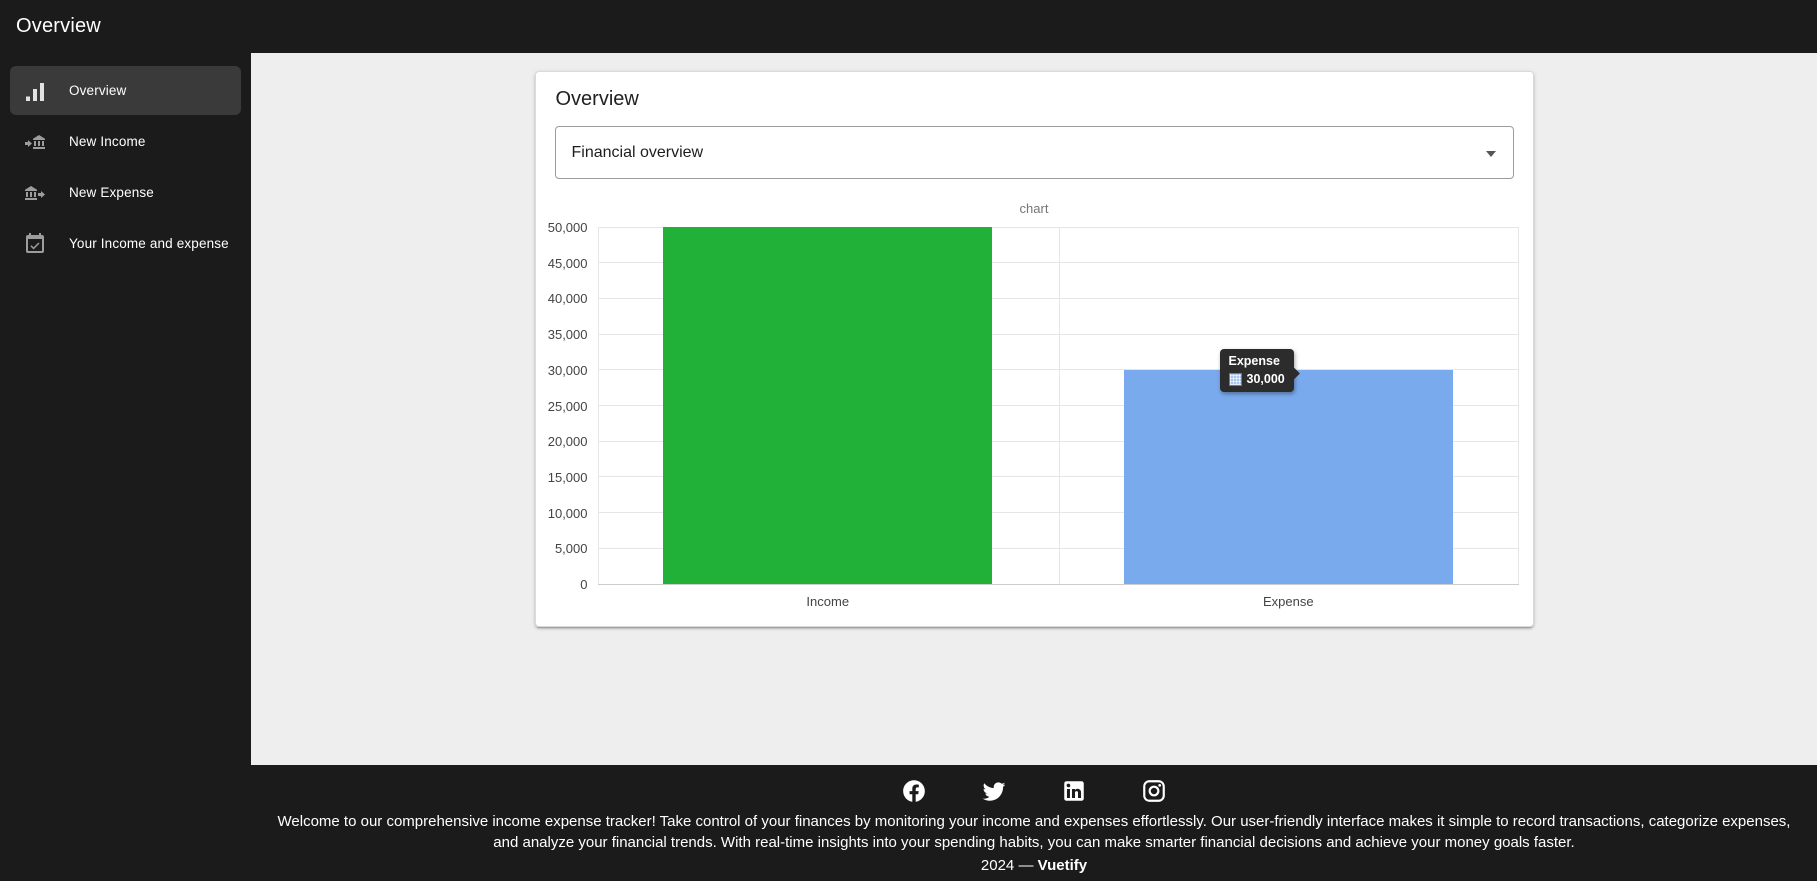  What do you see at coordinates (1254, 361) in the screenshot?
I see `tooltip-series-label: Expense` at bounding box center [1254, 361].